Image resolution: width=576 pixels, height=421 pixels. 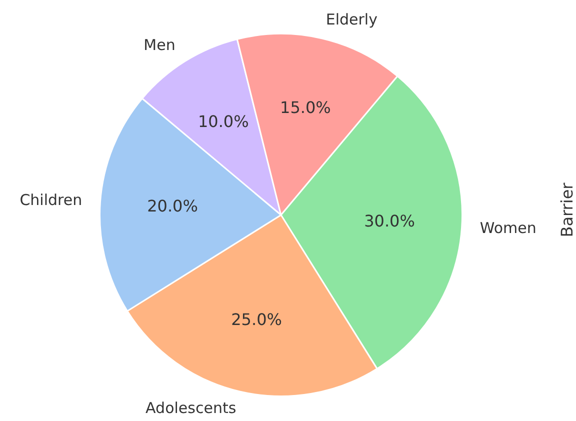 I want to click on data-label: 10.0%, so click(x=223, y=121).